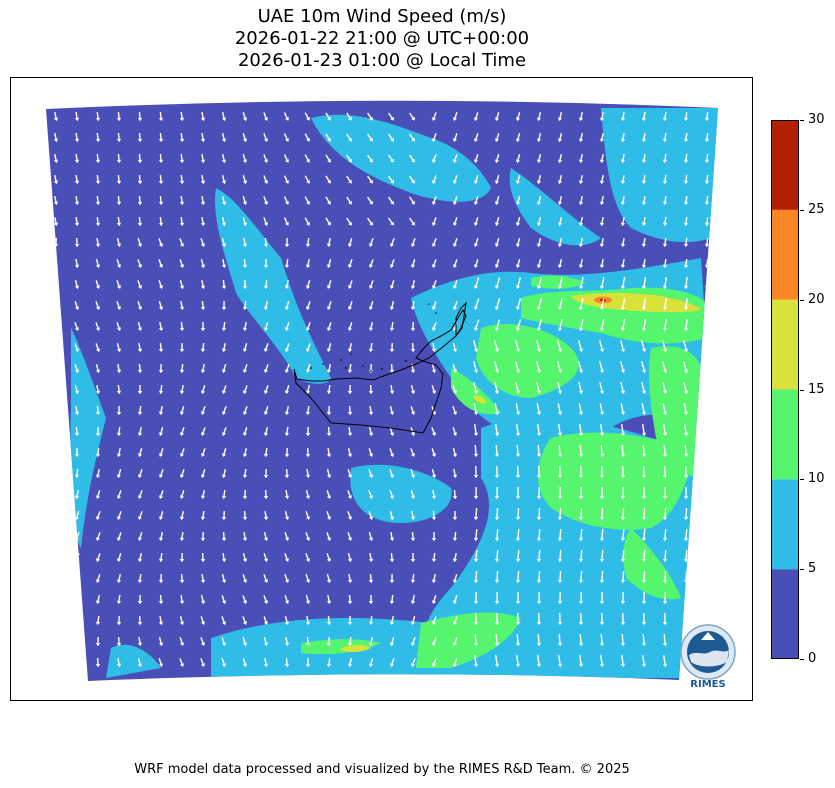 The height and width of the screenshot is (788, 835). Describe the element at coordinates (707, 684) in the screenshot. I see `logo-text: RIMES` at that location.